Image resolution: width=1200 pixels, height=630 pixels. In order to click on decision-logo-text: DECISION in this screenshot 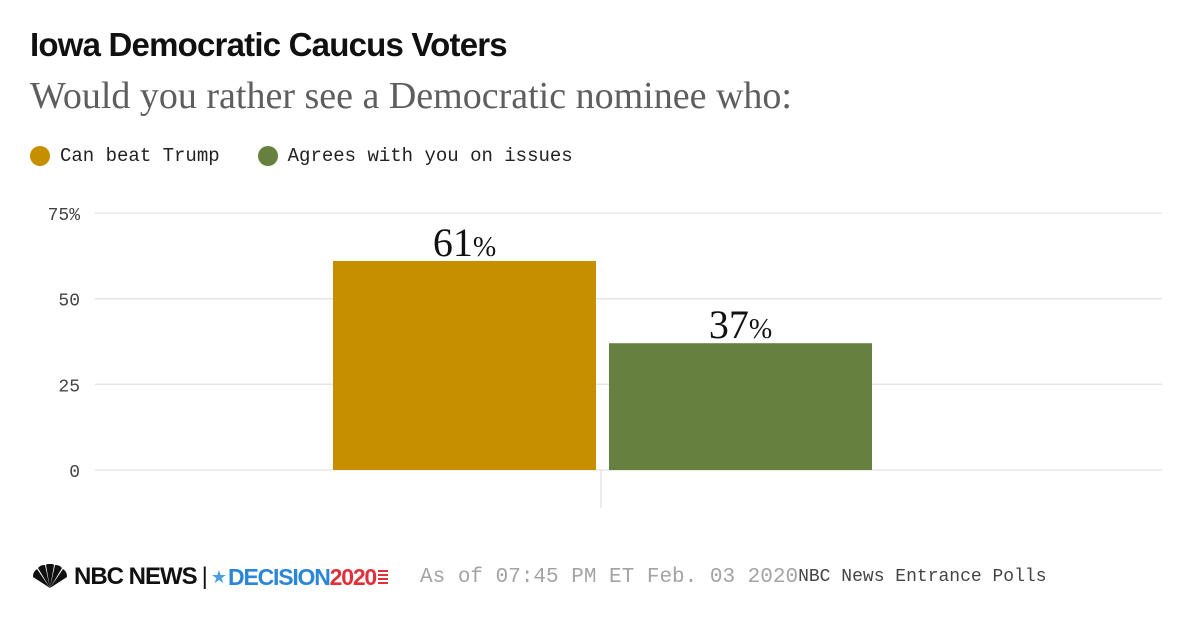, I will do `click(279, 576)`.